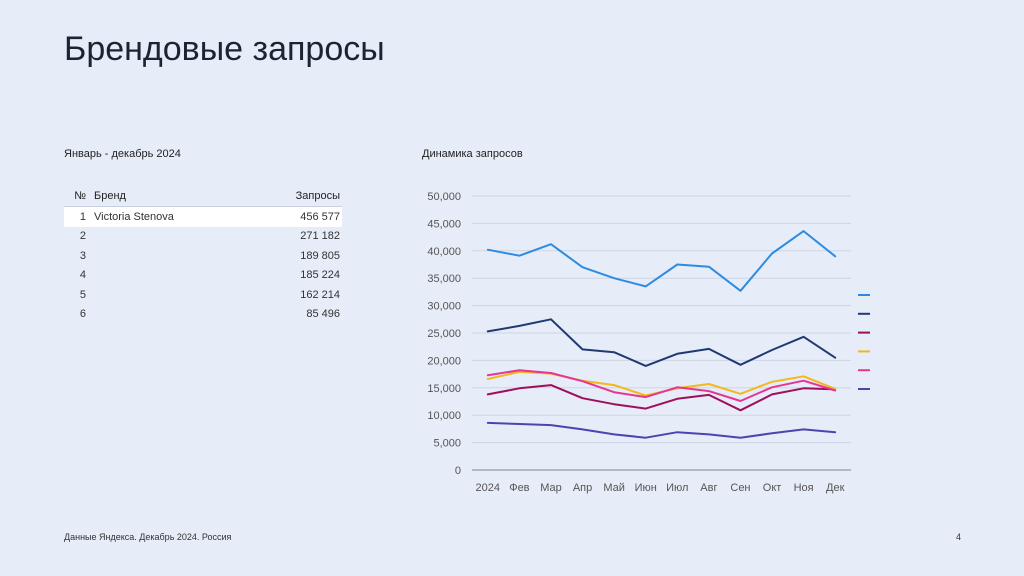  What do you see at coordinates (444, 197) in the screenshot?
I see `y-tick-label: 50,000` at bounding box center [444, 197].